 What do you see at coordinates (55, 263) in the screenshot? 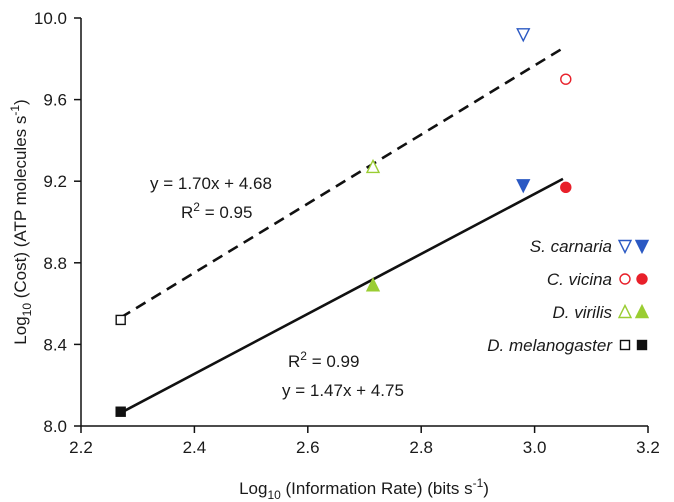
I see `y-tick-label: 8.8` at bounding box center [55, 263].